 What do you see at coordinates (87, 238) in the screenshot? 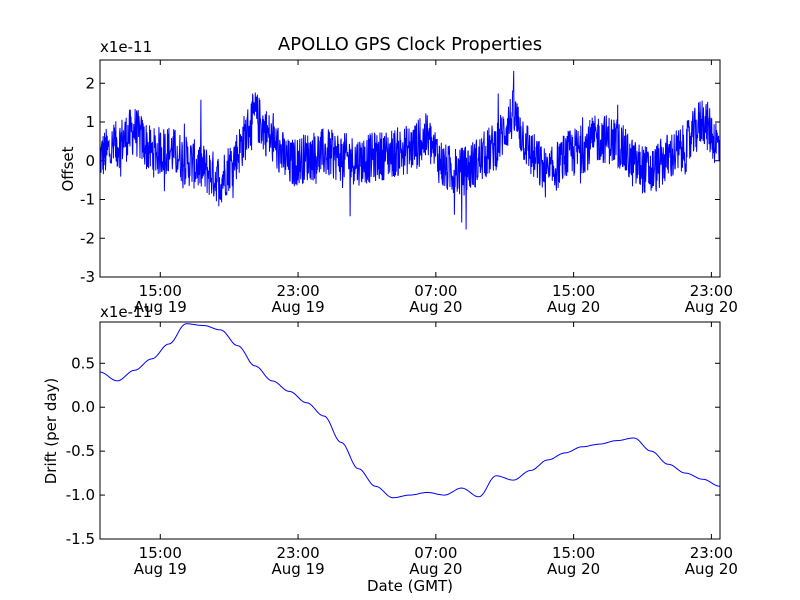
I see `y-tick-label: -2` at bounding box center [87, 238].